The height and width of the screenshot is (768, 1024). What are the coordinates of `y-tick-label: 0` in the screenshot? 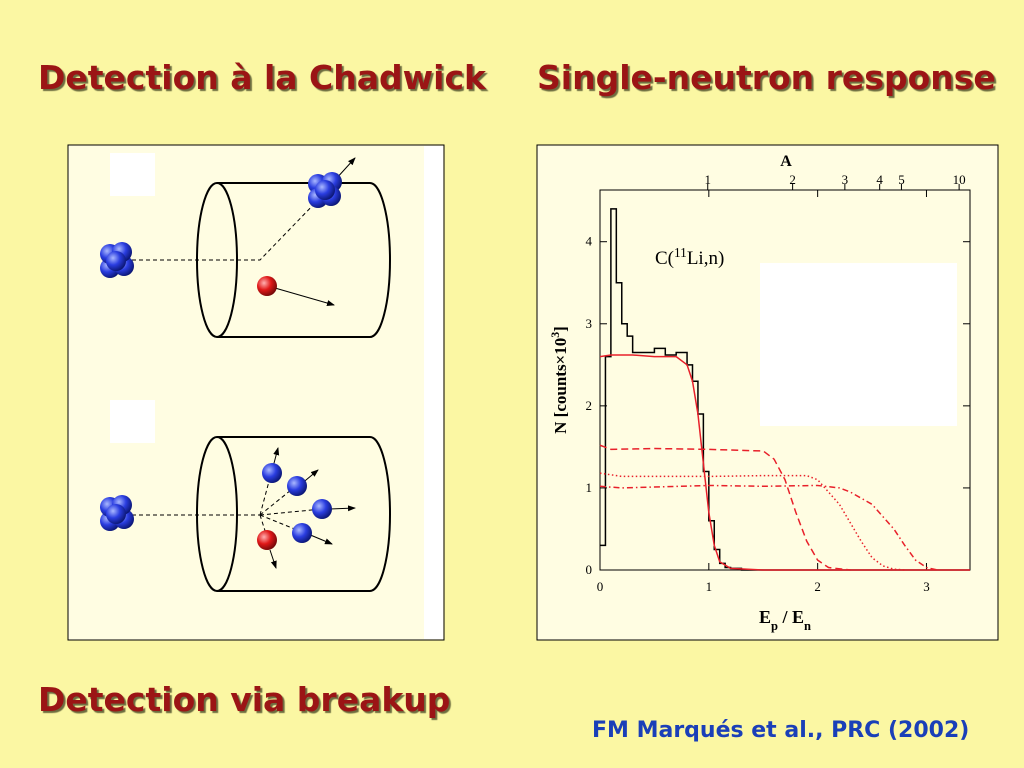 It's located at (589, 569).